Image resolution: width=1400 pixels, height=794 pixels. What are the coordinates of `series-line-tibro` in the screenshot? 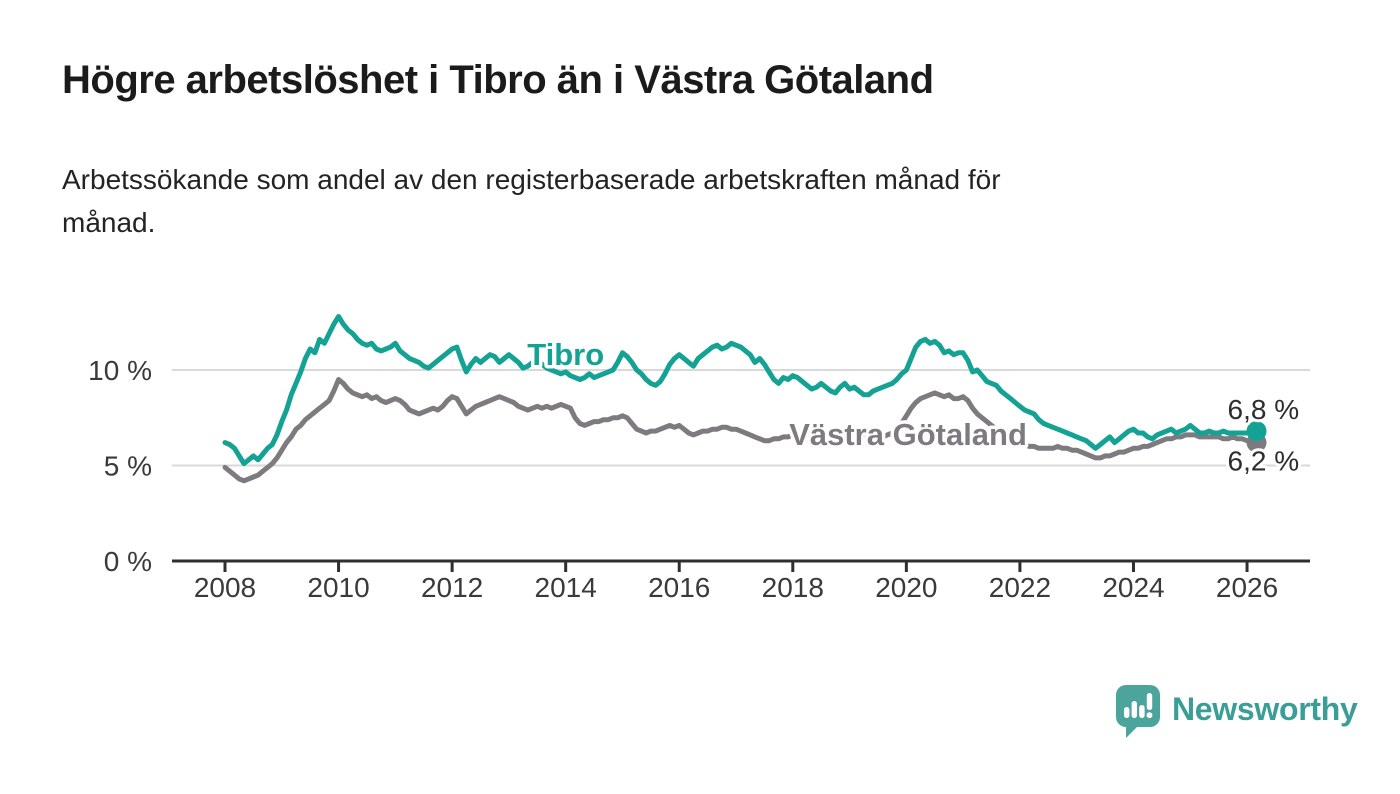 It's located at (740, 390).